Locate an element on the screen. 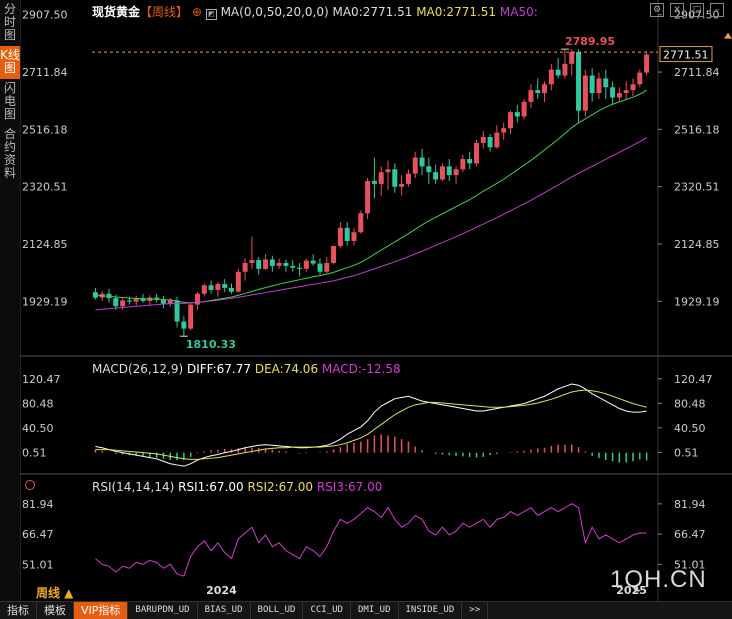 Image resolution: width=732 pixels, height=619 pixels. sidebar-tab-3: 合约资料 is located at coordinates (9, 153).